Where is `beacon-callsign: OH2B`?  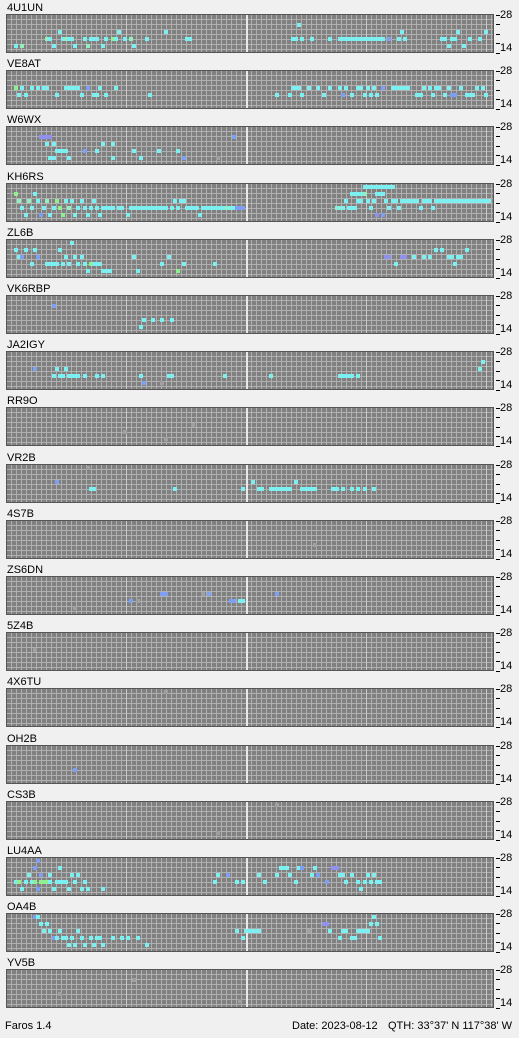 beacon-callsign: OH2B is located at coordinates (22, 739).